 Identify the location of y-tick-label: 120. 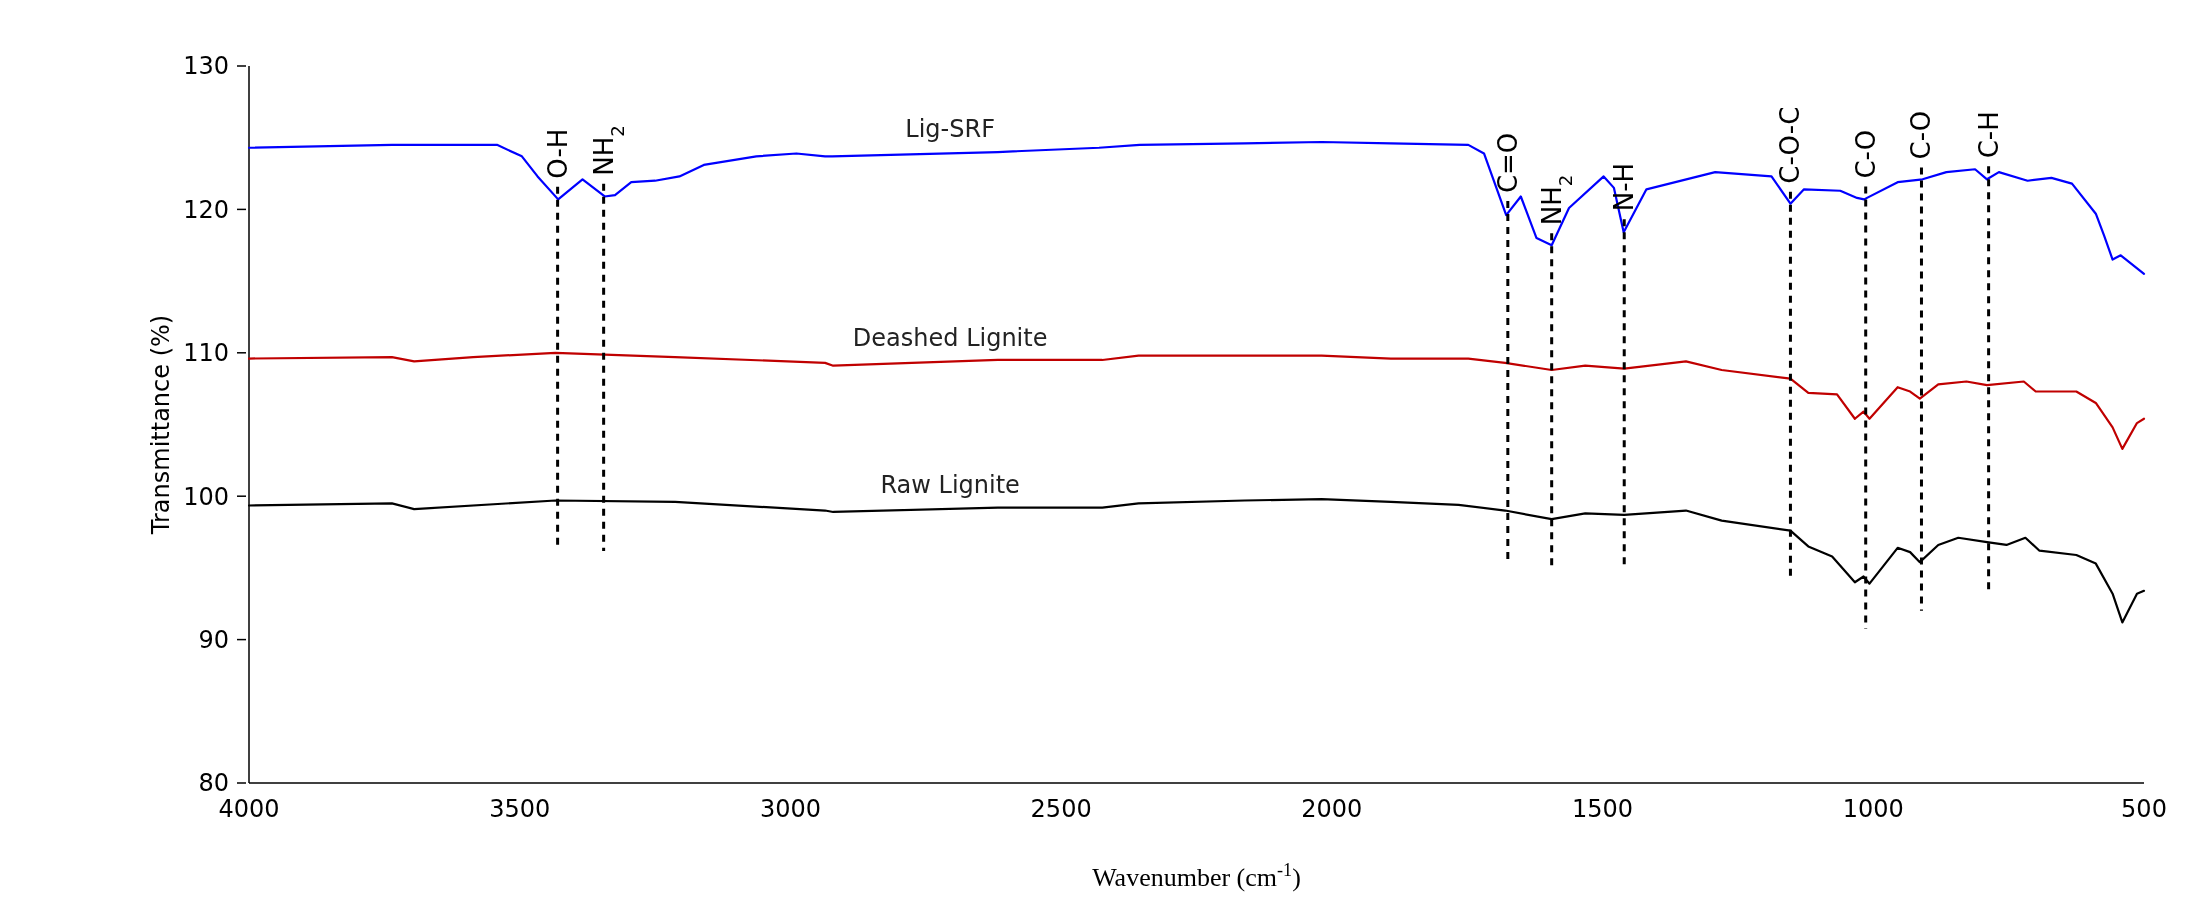
(206, 209).